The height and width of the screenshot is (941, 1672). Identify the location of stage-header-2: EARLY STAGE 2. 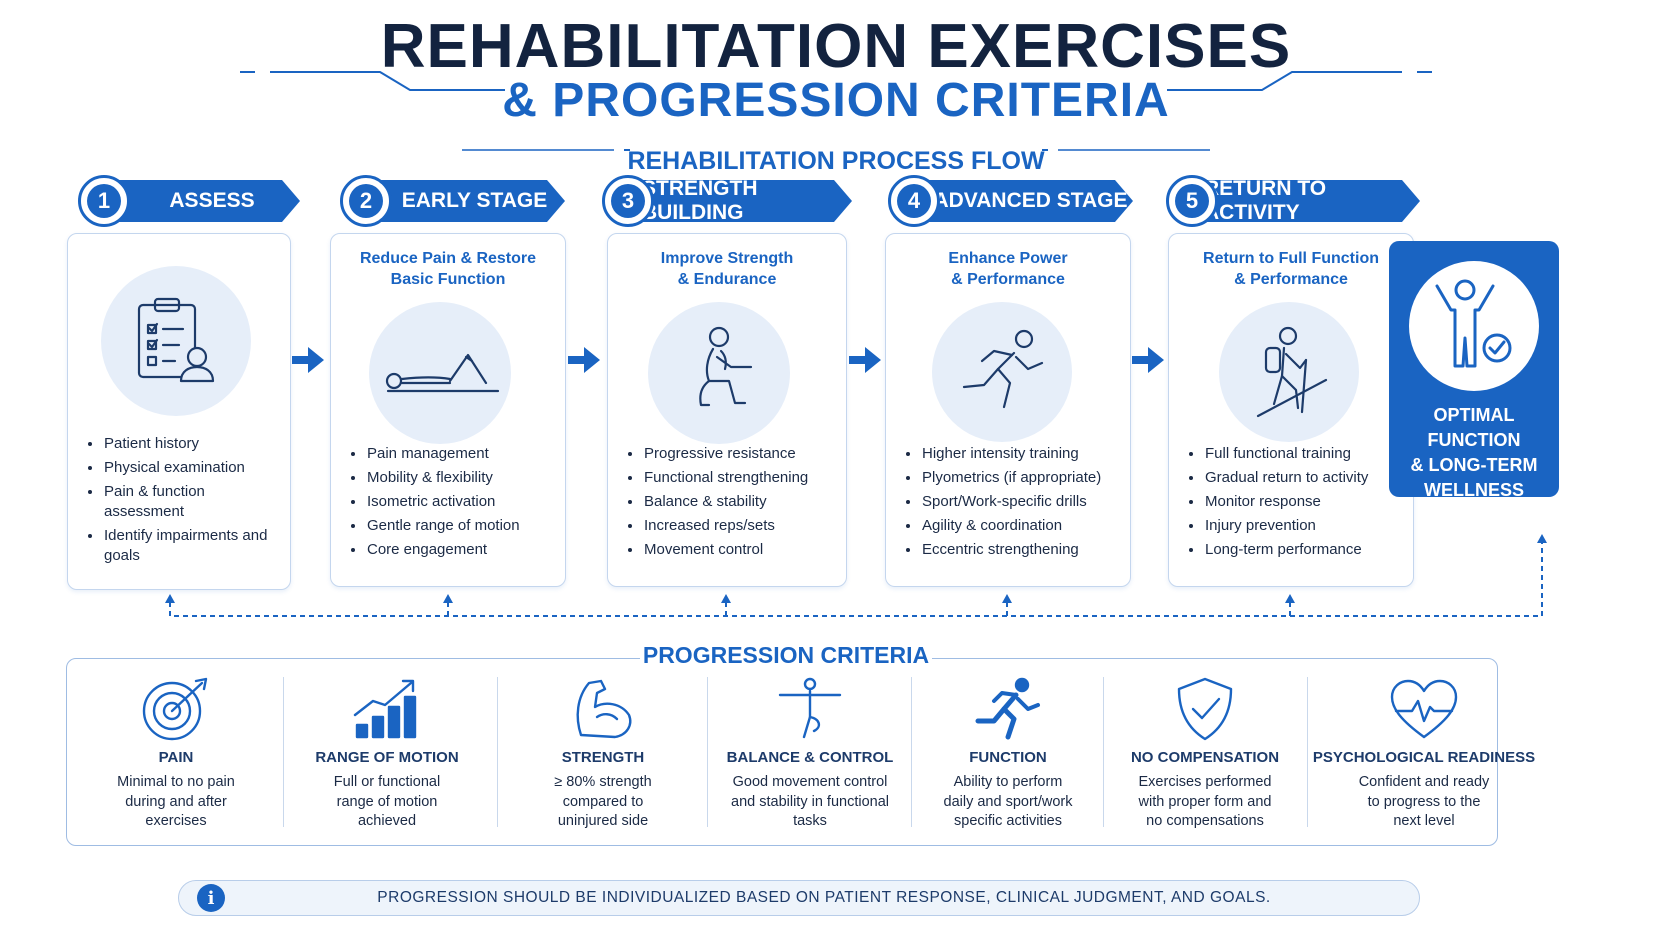
(452, 201).